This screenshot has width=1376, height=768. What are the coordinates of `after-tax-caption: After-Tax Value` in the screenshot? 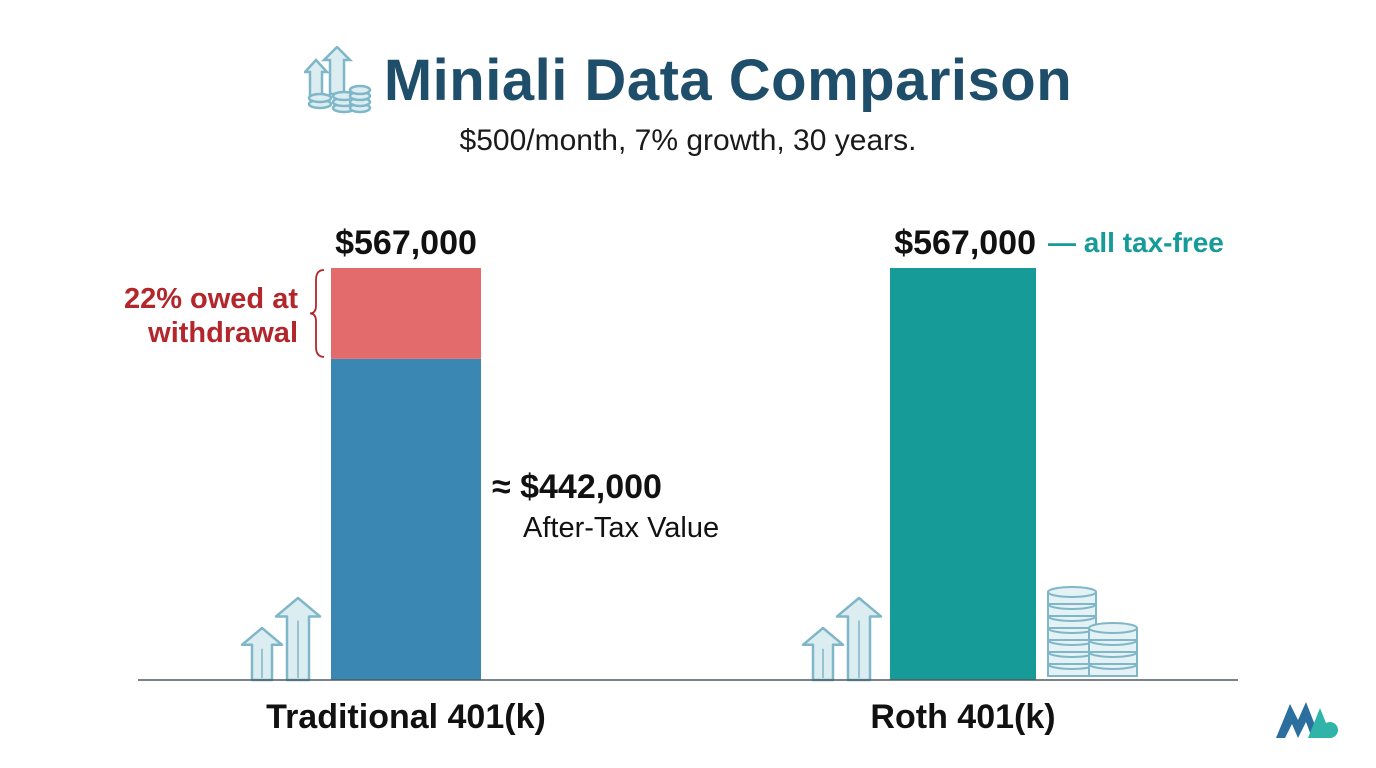 It's located at (621, 528).